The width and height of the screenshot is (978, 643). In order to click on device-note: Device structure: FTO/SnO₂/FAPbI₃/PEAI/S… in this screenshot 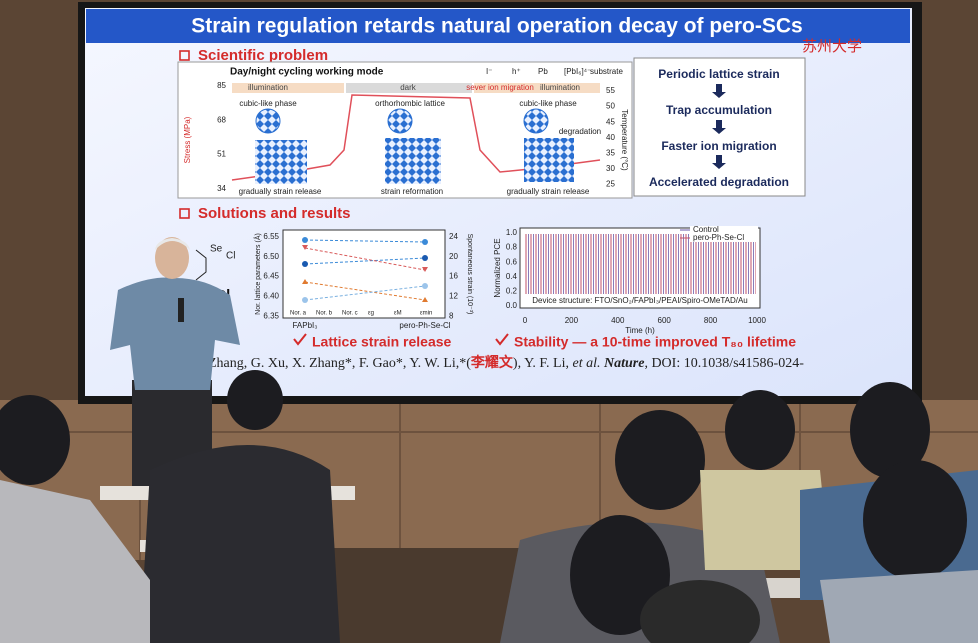, I will do `click(639, 300)`.